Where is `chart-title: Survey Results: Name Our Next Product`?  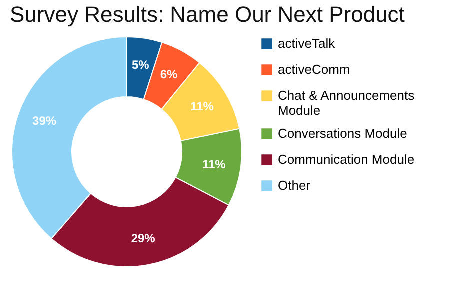
chart-title: Survey Results: Name Our Next Product is located at coordinates (207, 14).